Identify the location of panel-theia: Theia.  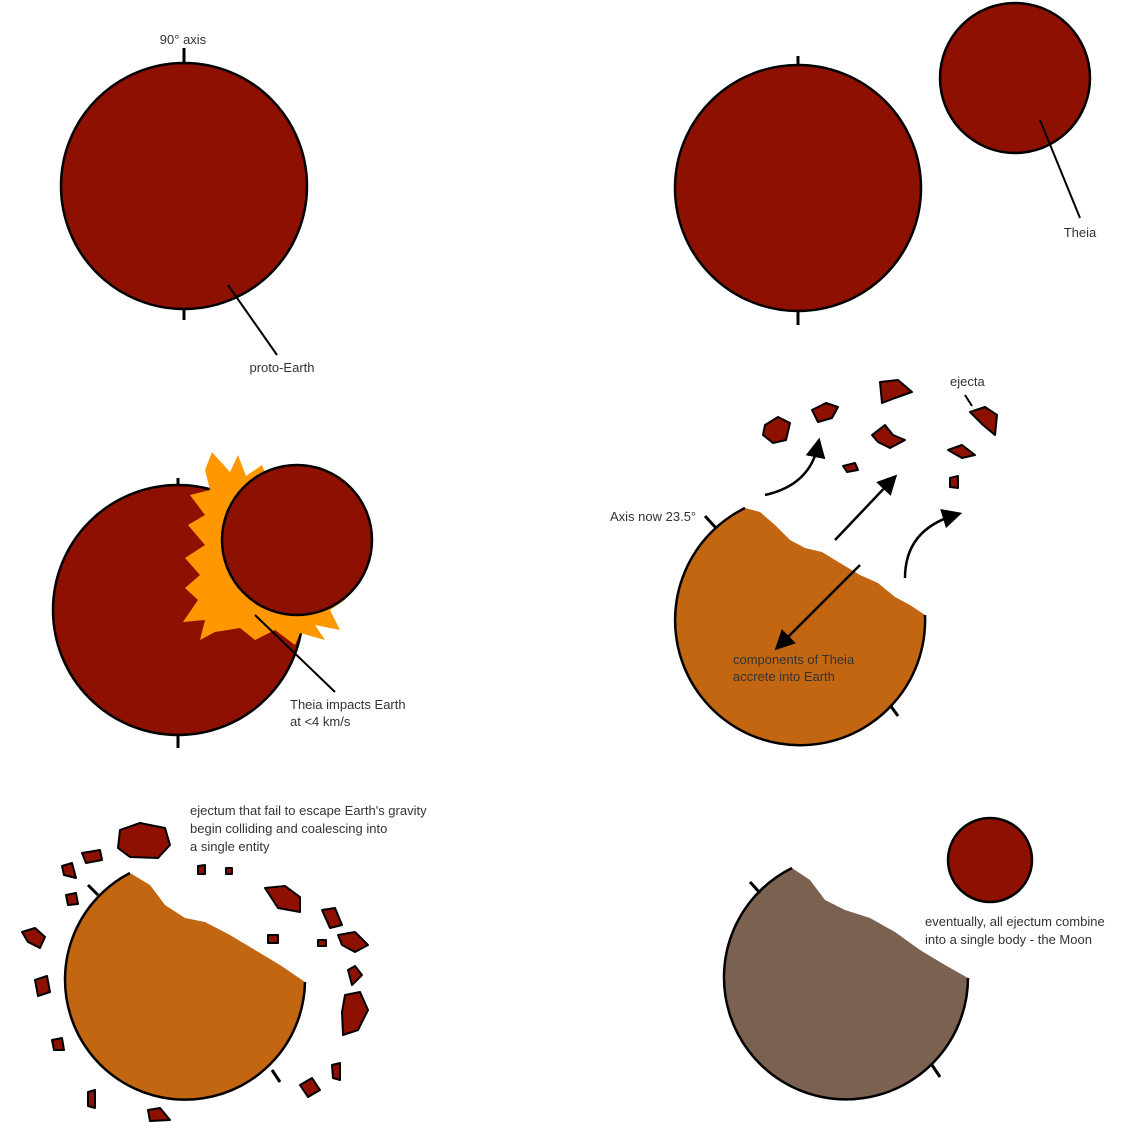
(885, 163).